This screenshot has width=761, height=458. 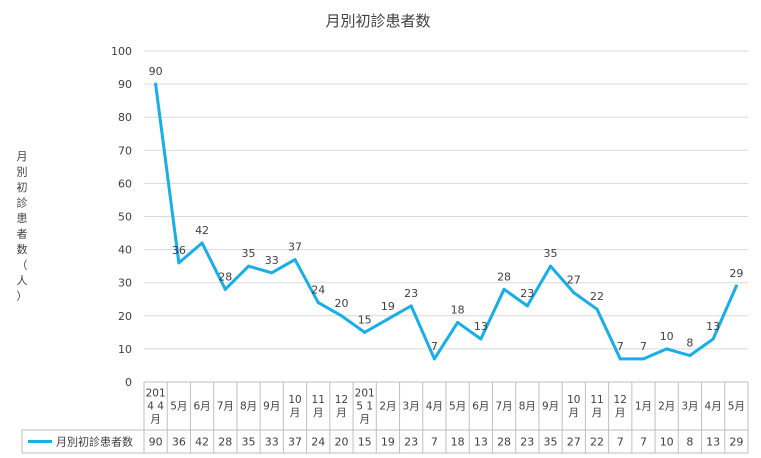 I want to click on data-label: 37, so click(x=295, y=247).